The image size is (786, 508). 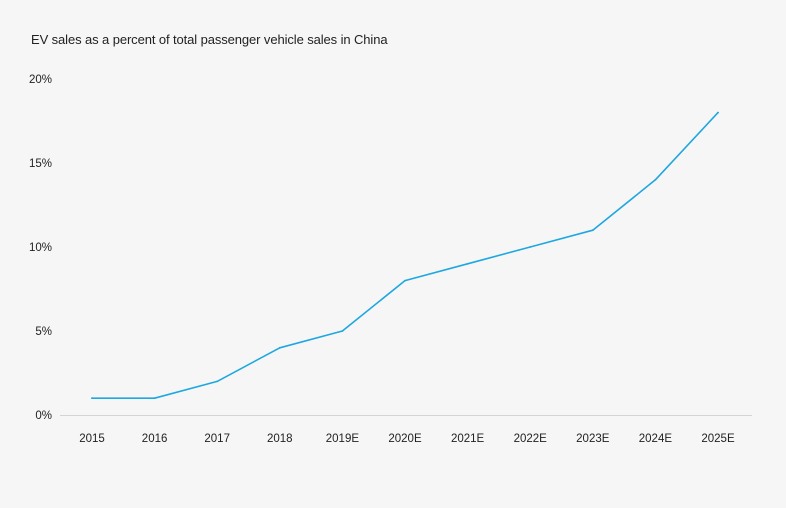 I want to click on y-tick-label: 20%, so click(x=40, y=80).